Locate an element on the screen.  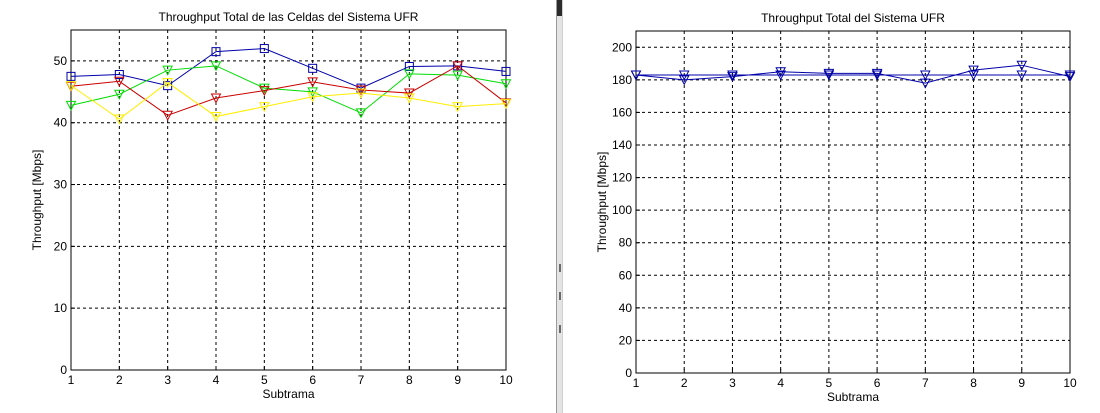
y-tick-label: 140 is located at coordinates (622, 145).